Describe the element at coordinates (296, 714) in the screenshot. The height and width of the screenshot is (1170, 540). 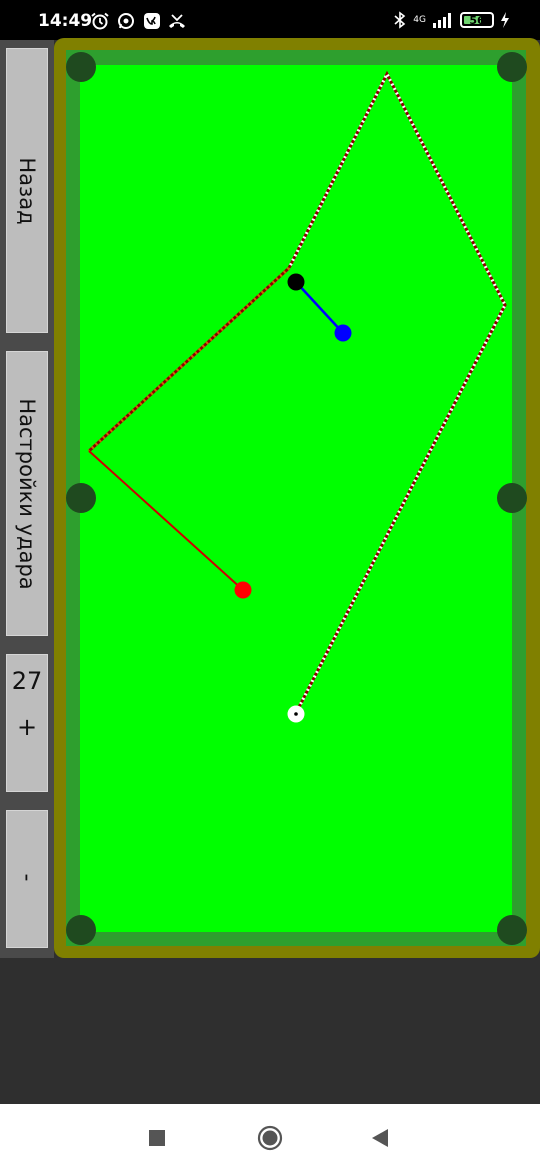
I see `cue-ball-center-mark` at that location.